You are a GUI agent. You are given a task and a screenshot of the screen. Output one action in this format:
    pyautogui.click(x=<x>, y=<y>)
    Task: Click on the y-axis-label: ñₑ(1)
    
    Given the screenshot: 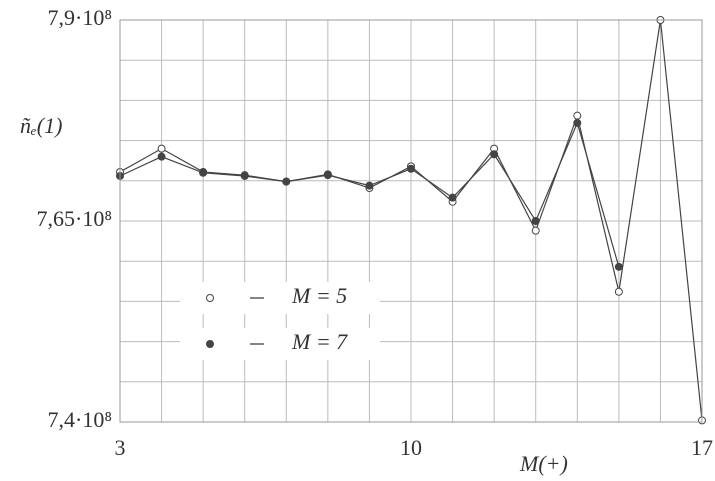 What is the action you would take?
    pyautogui.click(x=41, y=125)
    